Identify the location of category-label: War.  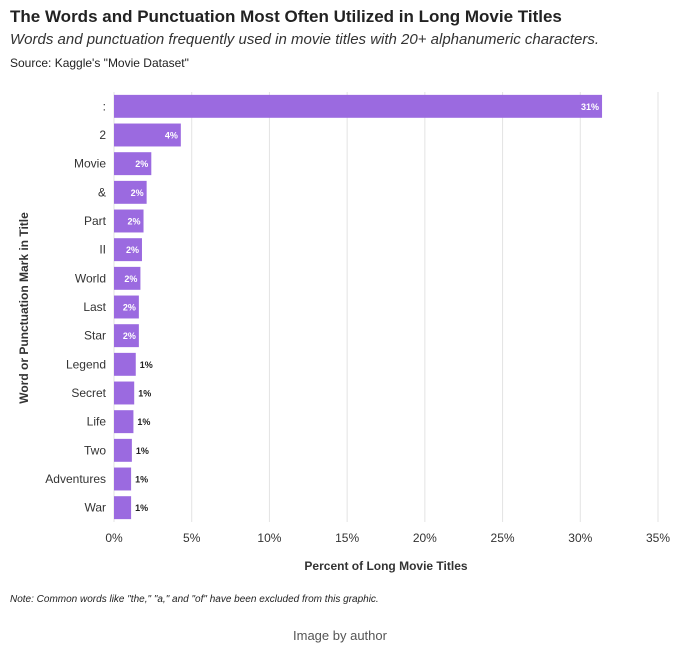
(95, 508).